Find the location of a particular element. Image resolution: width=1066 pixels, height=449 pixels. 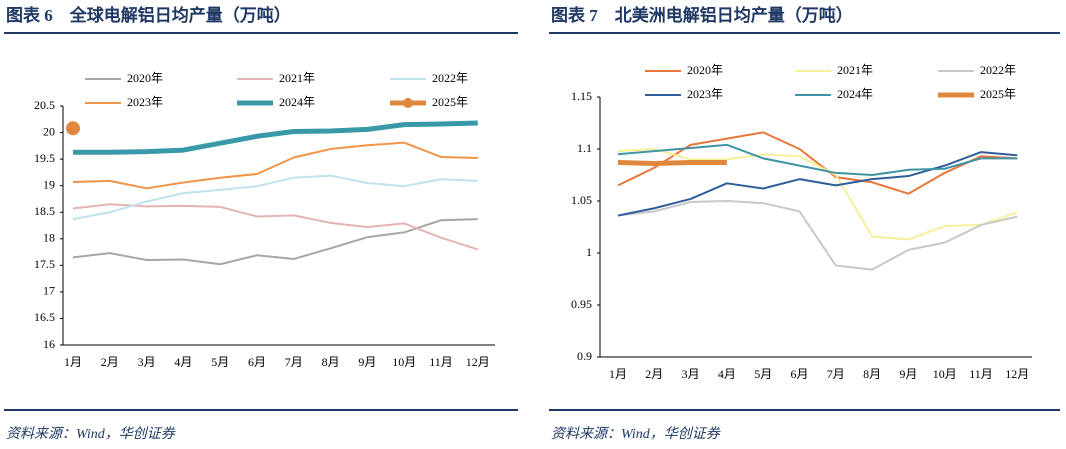

y-tick-label: 20 is located at coordinates (49, 131).